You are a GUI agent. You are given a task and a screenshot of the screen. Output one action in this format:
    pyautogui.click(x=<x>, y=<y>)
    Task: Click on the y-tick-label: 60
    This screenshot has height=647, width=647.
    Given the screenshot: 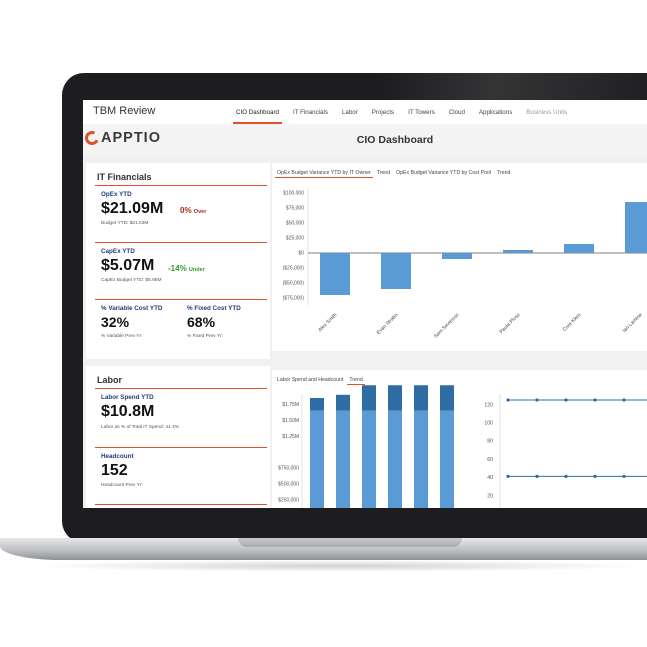 What is the action you would take?
    pyautogui.click(x=490, y=460)
    